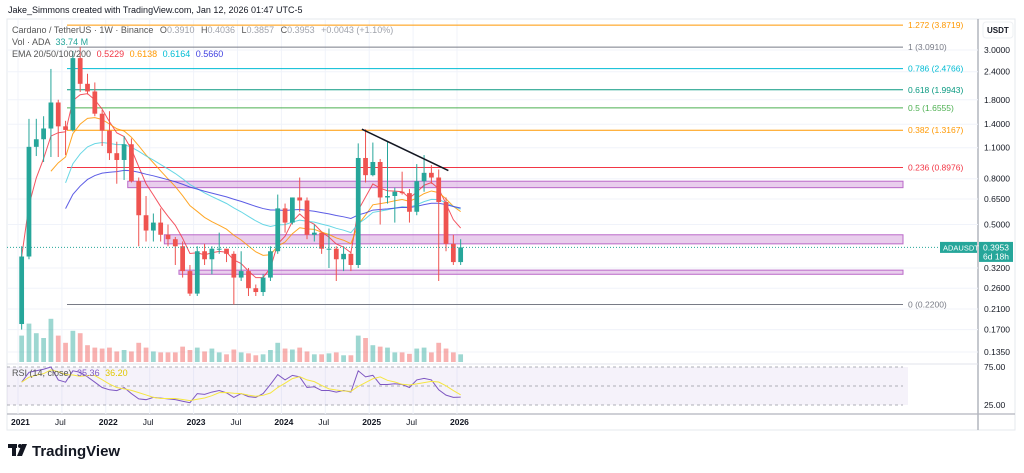 Image resolution: width=1024 pixels, height=473 pixels. I want to click on price-tick: 2.4000, so click(997, 72).